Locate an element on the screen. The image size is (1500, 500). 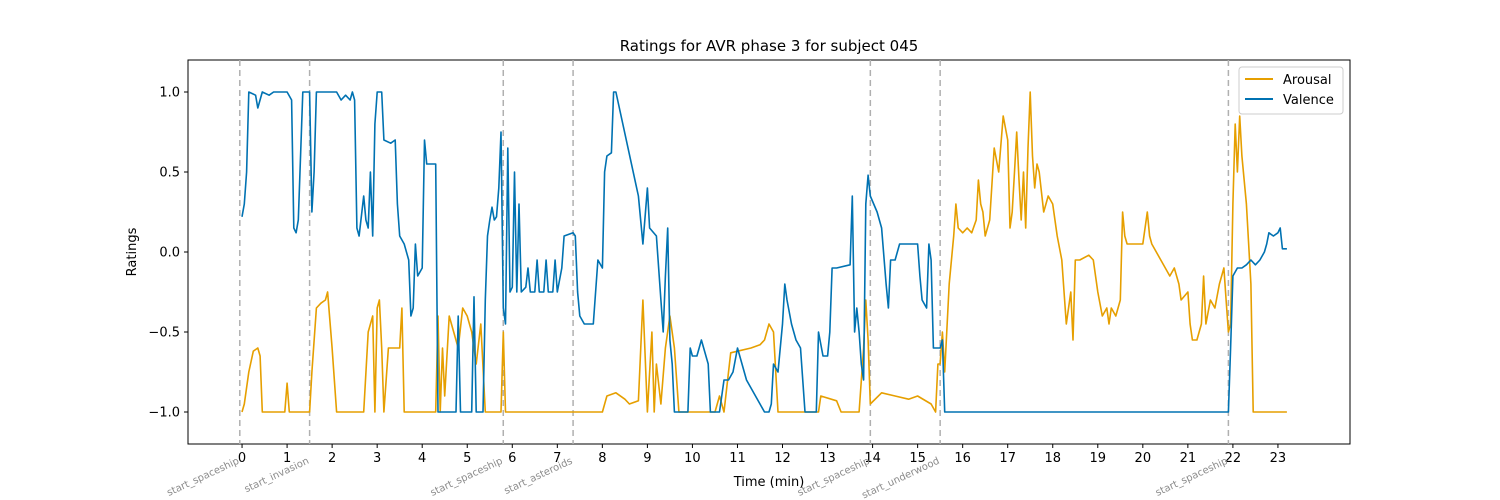
x-tick-label: 22 is located at coordinates (1233, 458).